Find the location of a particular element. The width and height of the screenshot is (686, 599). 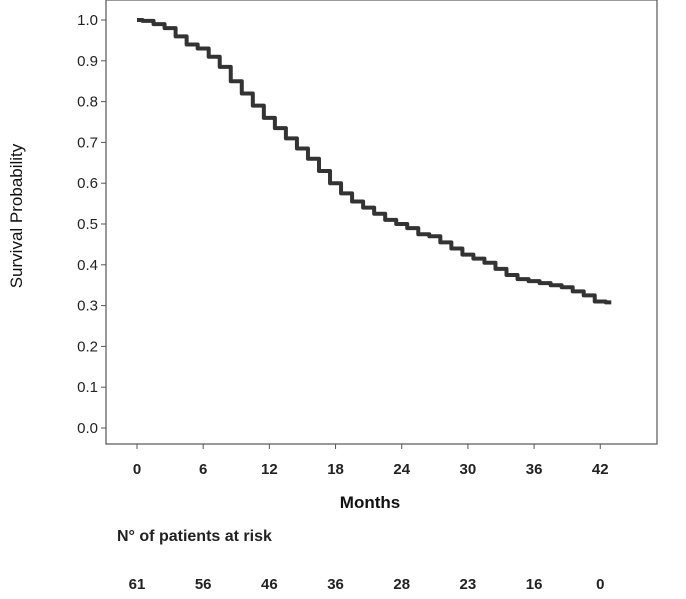

y-tick-label: 0.3 is located at coordinates (87, 306).